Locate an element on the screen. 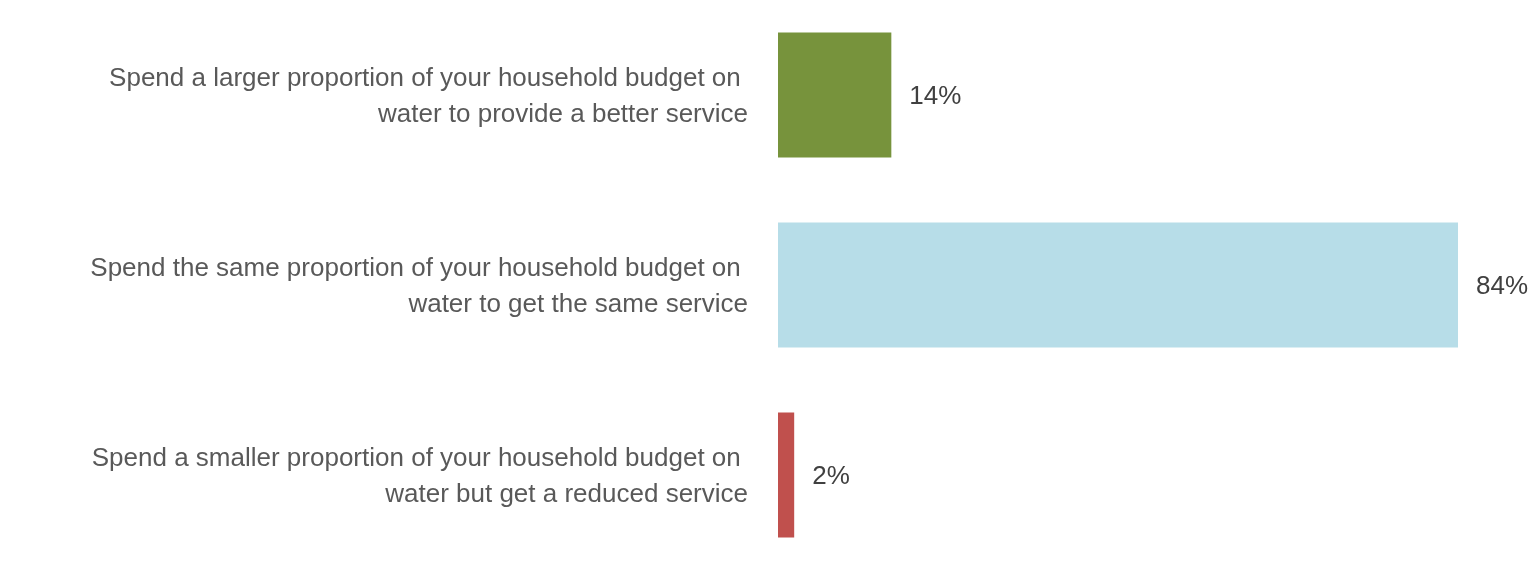  data-label: 14% is located at coordinates (935, 95).